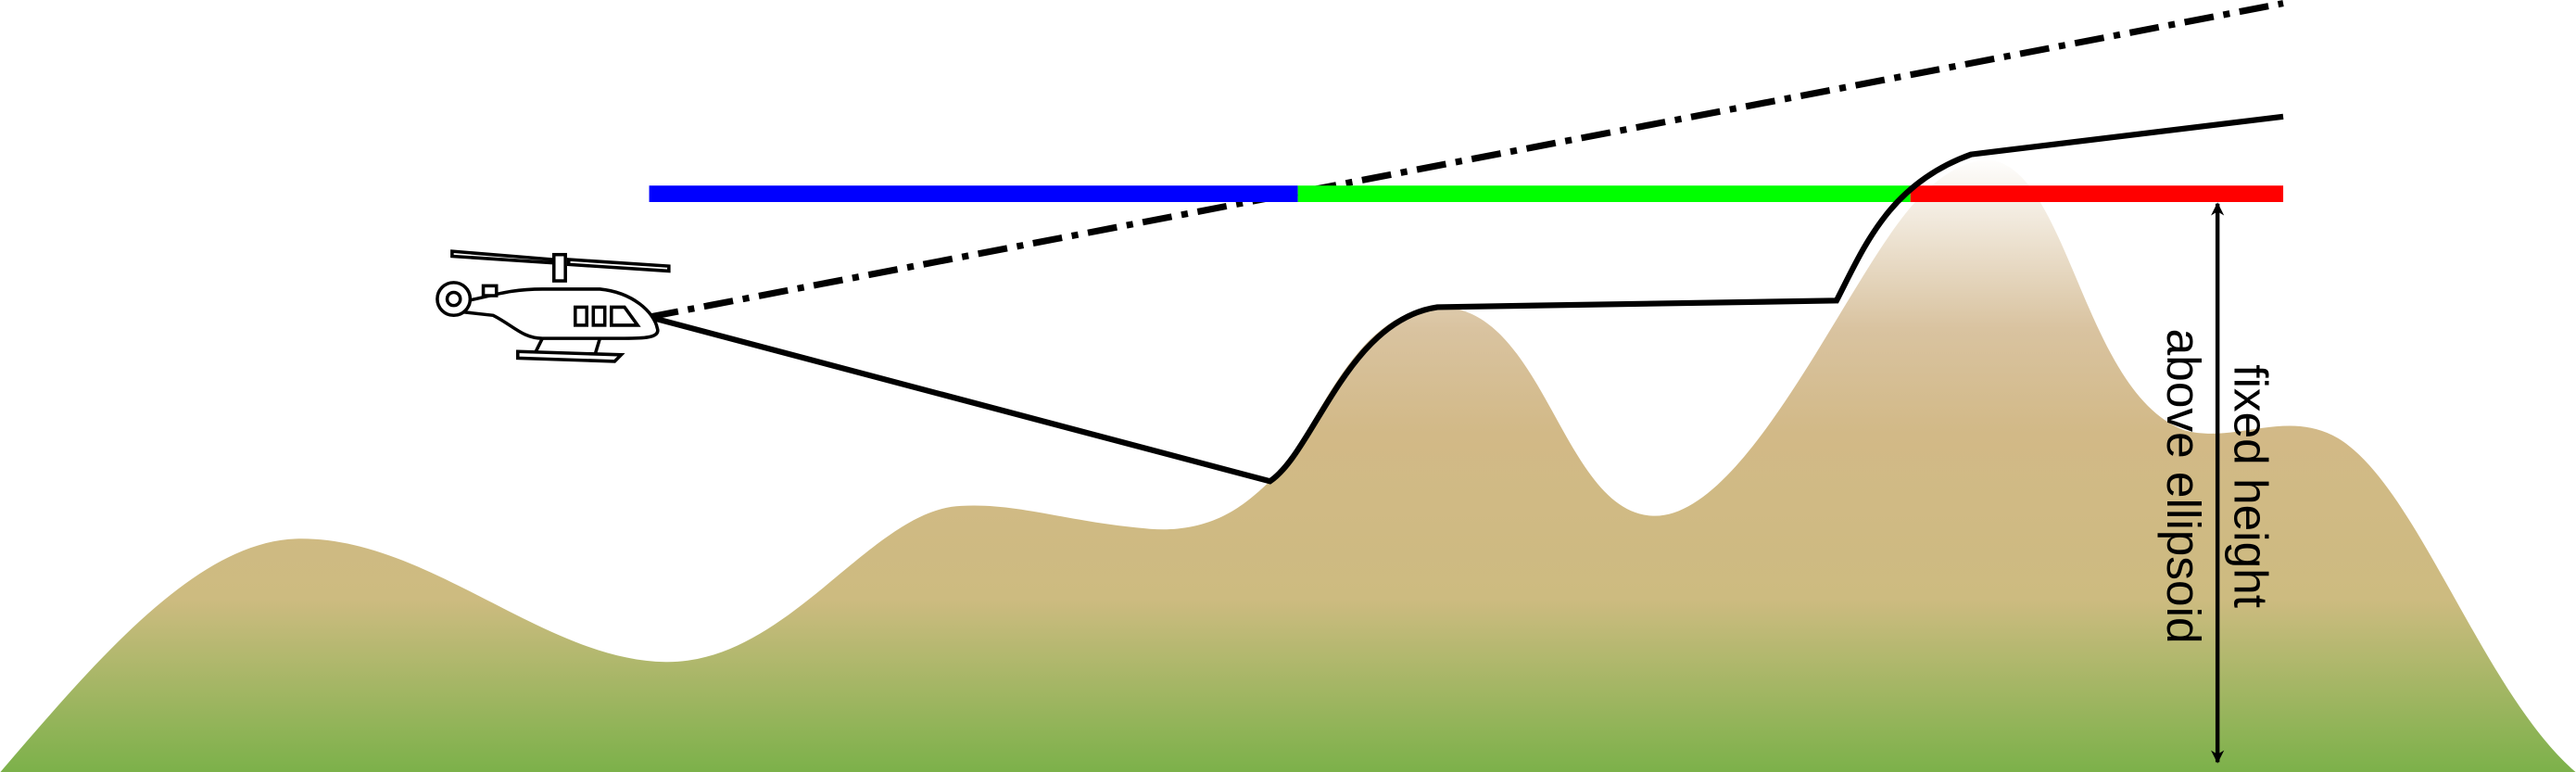  What do you see at coordinates (2251, 486) in the screenshot?
I see `label-line1: fixed height` at bounding box center [2251, 486].